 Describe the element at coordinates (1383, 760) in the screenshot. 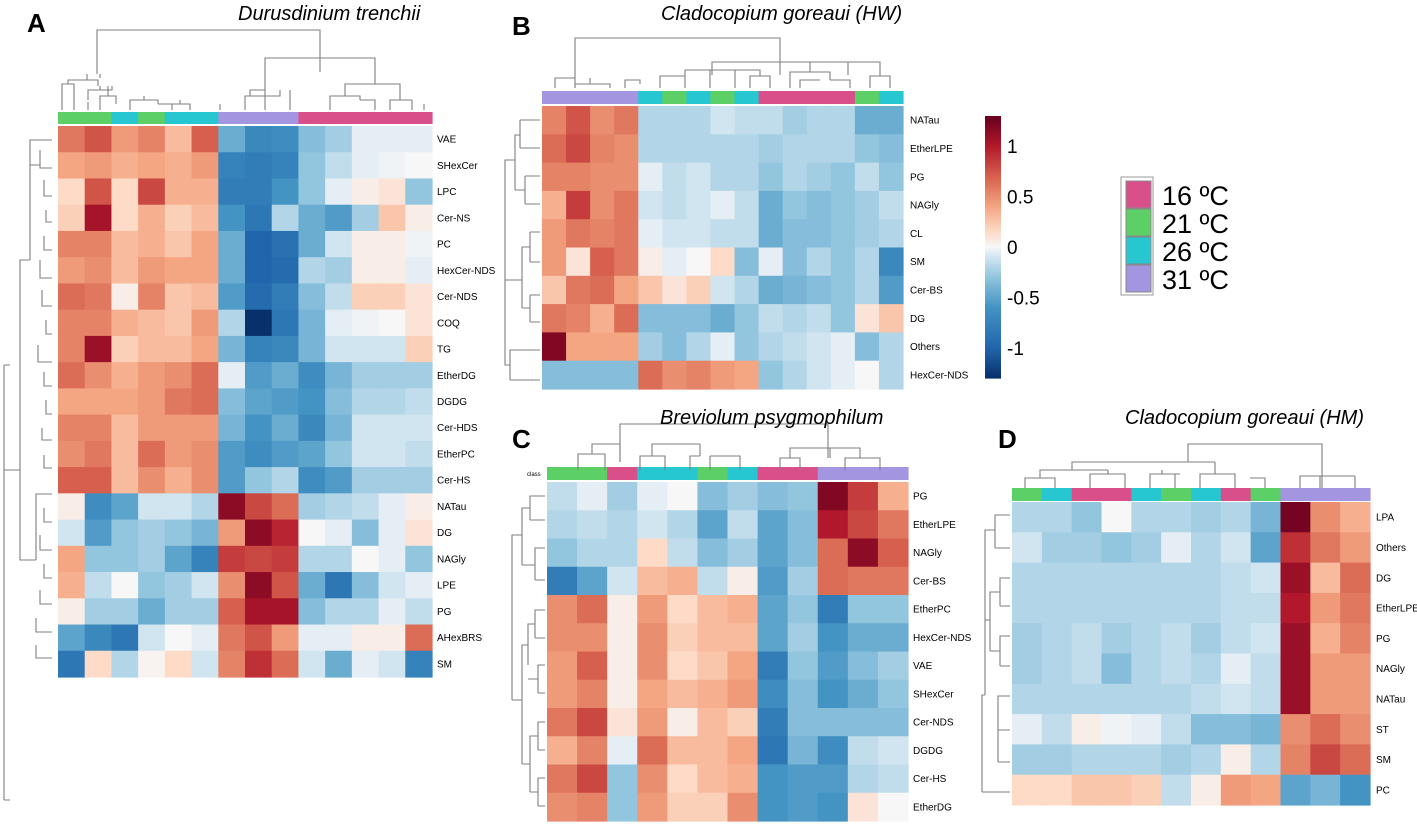

I see `row-label: SM` at that location.